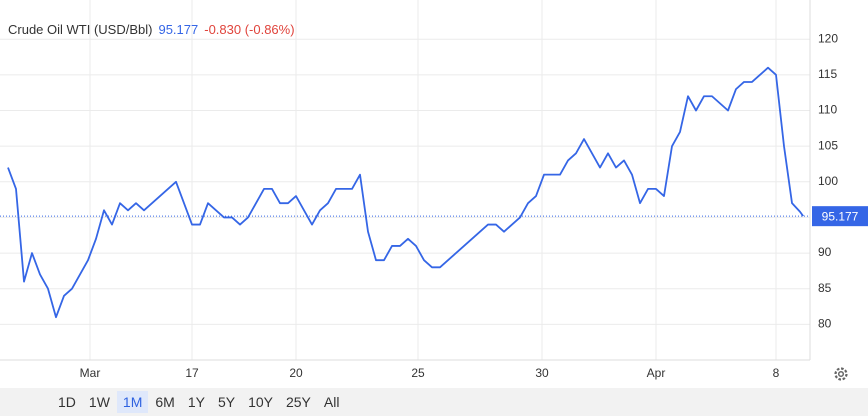 Image resolution: width=868 pixels, height=416 pixels. I want to click on range-button: 1M, so click(132, 402).